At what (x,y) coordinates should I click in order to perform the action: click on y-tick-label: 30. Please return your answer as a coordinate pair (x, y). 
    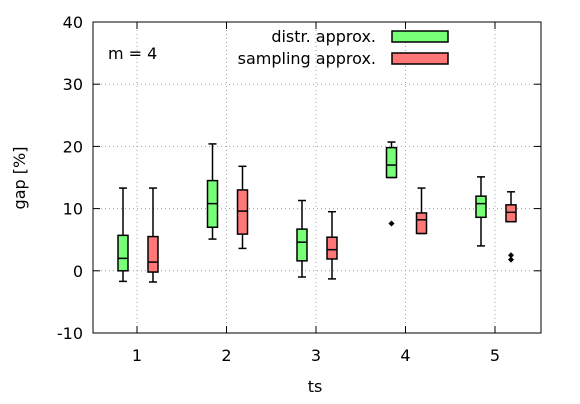
    Looking at the image, I should click on (73, 84).